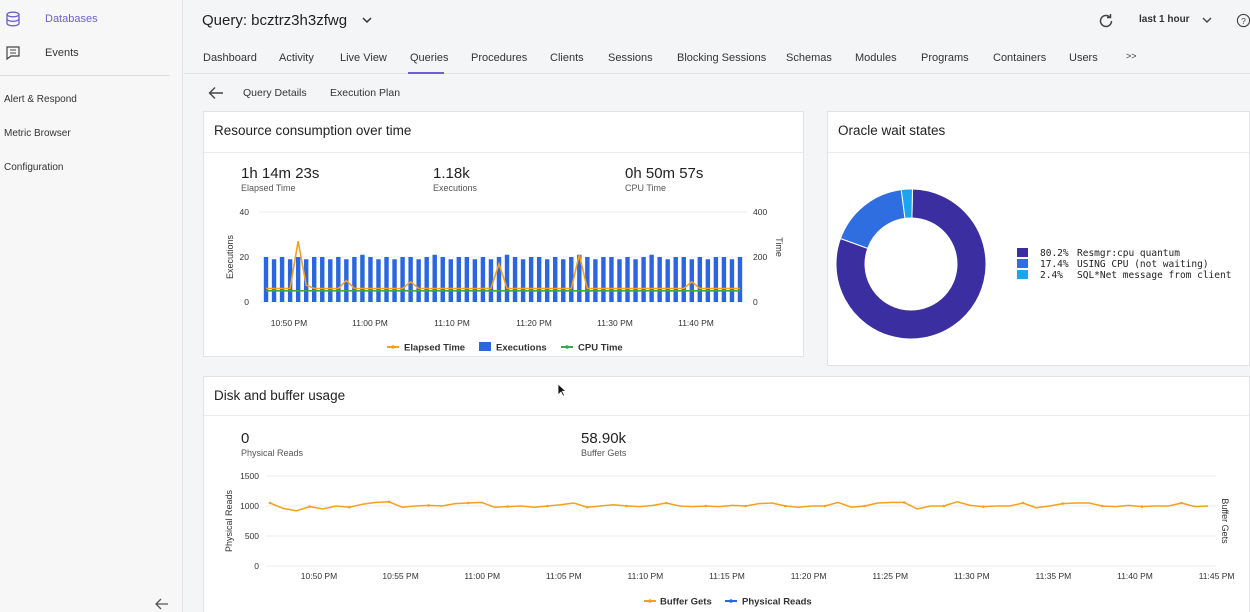 The width and height of the screenshot is (1250, 612). Describe the element at coordinates (249, 476) in the screenshot. I see `y-tick-label: 1500` at that location.